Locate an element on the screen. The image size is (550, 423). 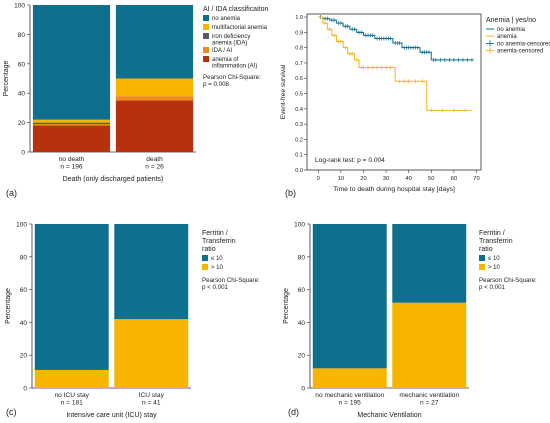
x-tick-label: 20 is located at coordinates (363, 179).